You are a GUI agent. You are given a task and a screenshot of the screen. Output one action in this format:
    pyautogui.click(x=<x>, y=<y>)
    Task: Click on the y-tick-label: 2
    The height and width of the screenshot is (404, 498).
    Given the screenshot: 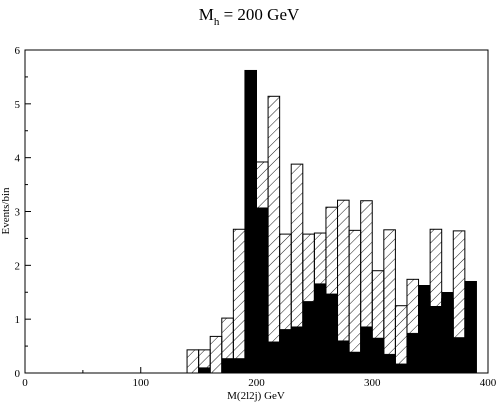 What is the action you would take?
    pyautogui.click(x=18, y=266)
    